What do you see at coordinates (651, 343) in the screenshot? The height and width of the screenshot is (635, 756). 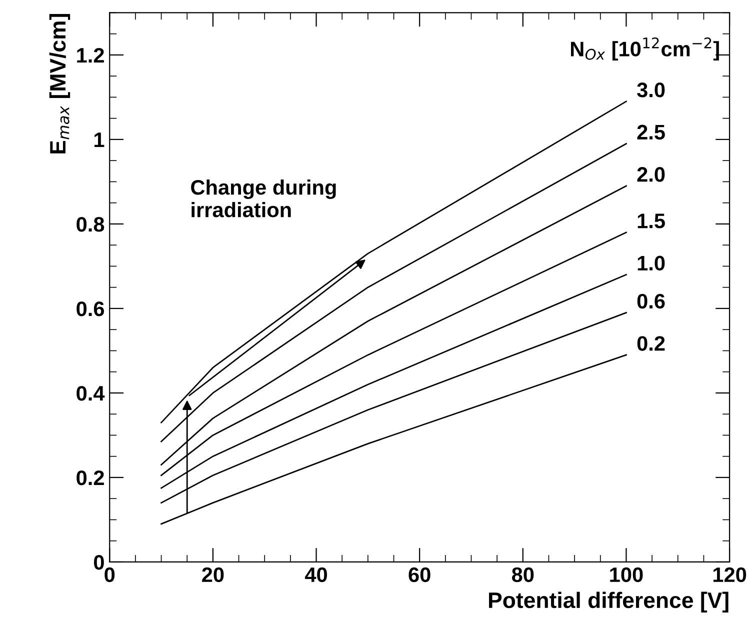 I see `series-label: 0.2` at bounding box center [651, 343].